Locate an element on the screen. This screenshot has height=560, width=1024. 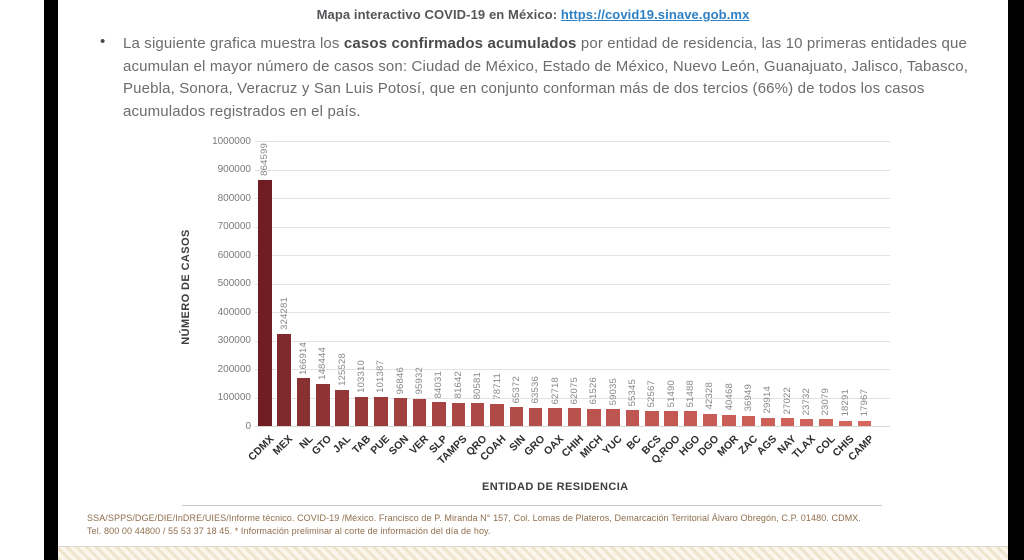
bar-value-label: 62075 is located at coordinates (574, 390).